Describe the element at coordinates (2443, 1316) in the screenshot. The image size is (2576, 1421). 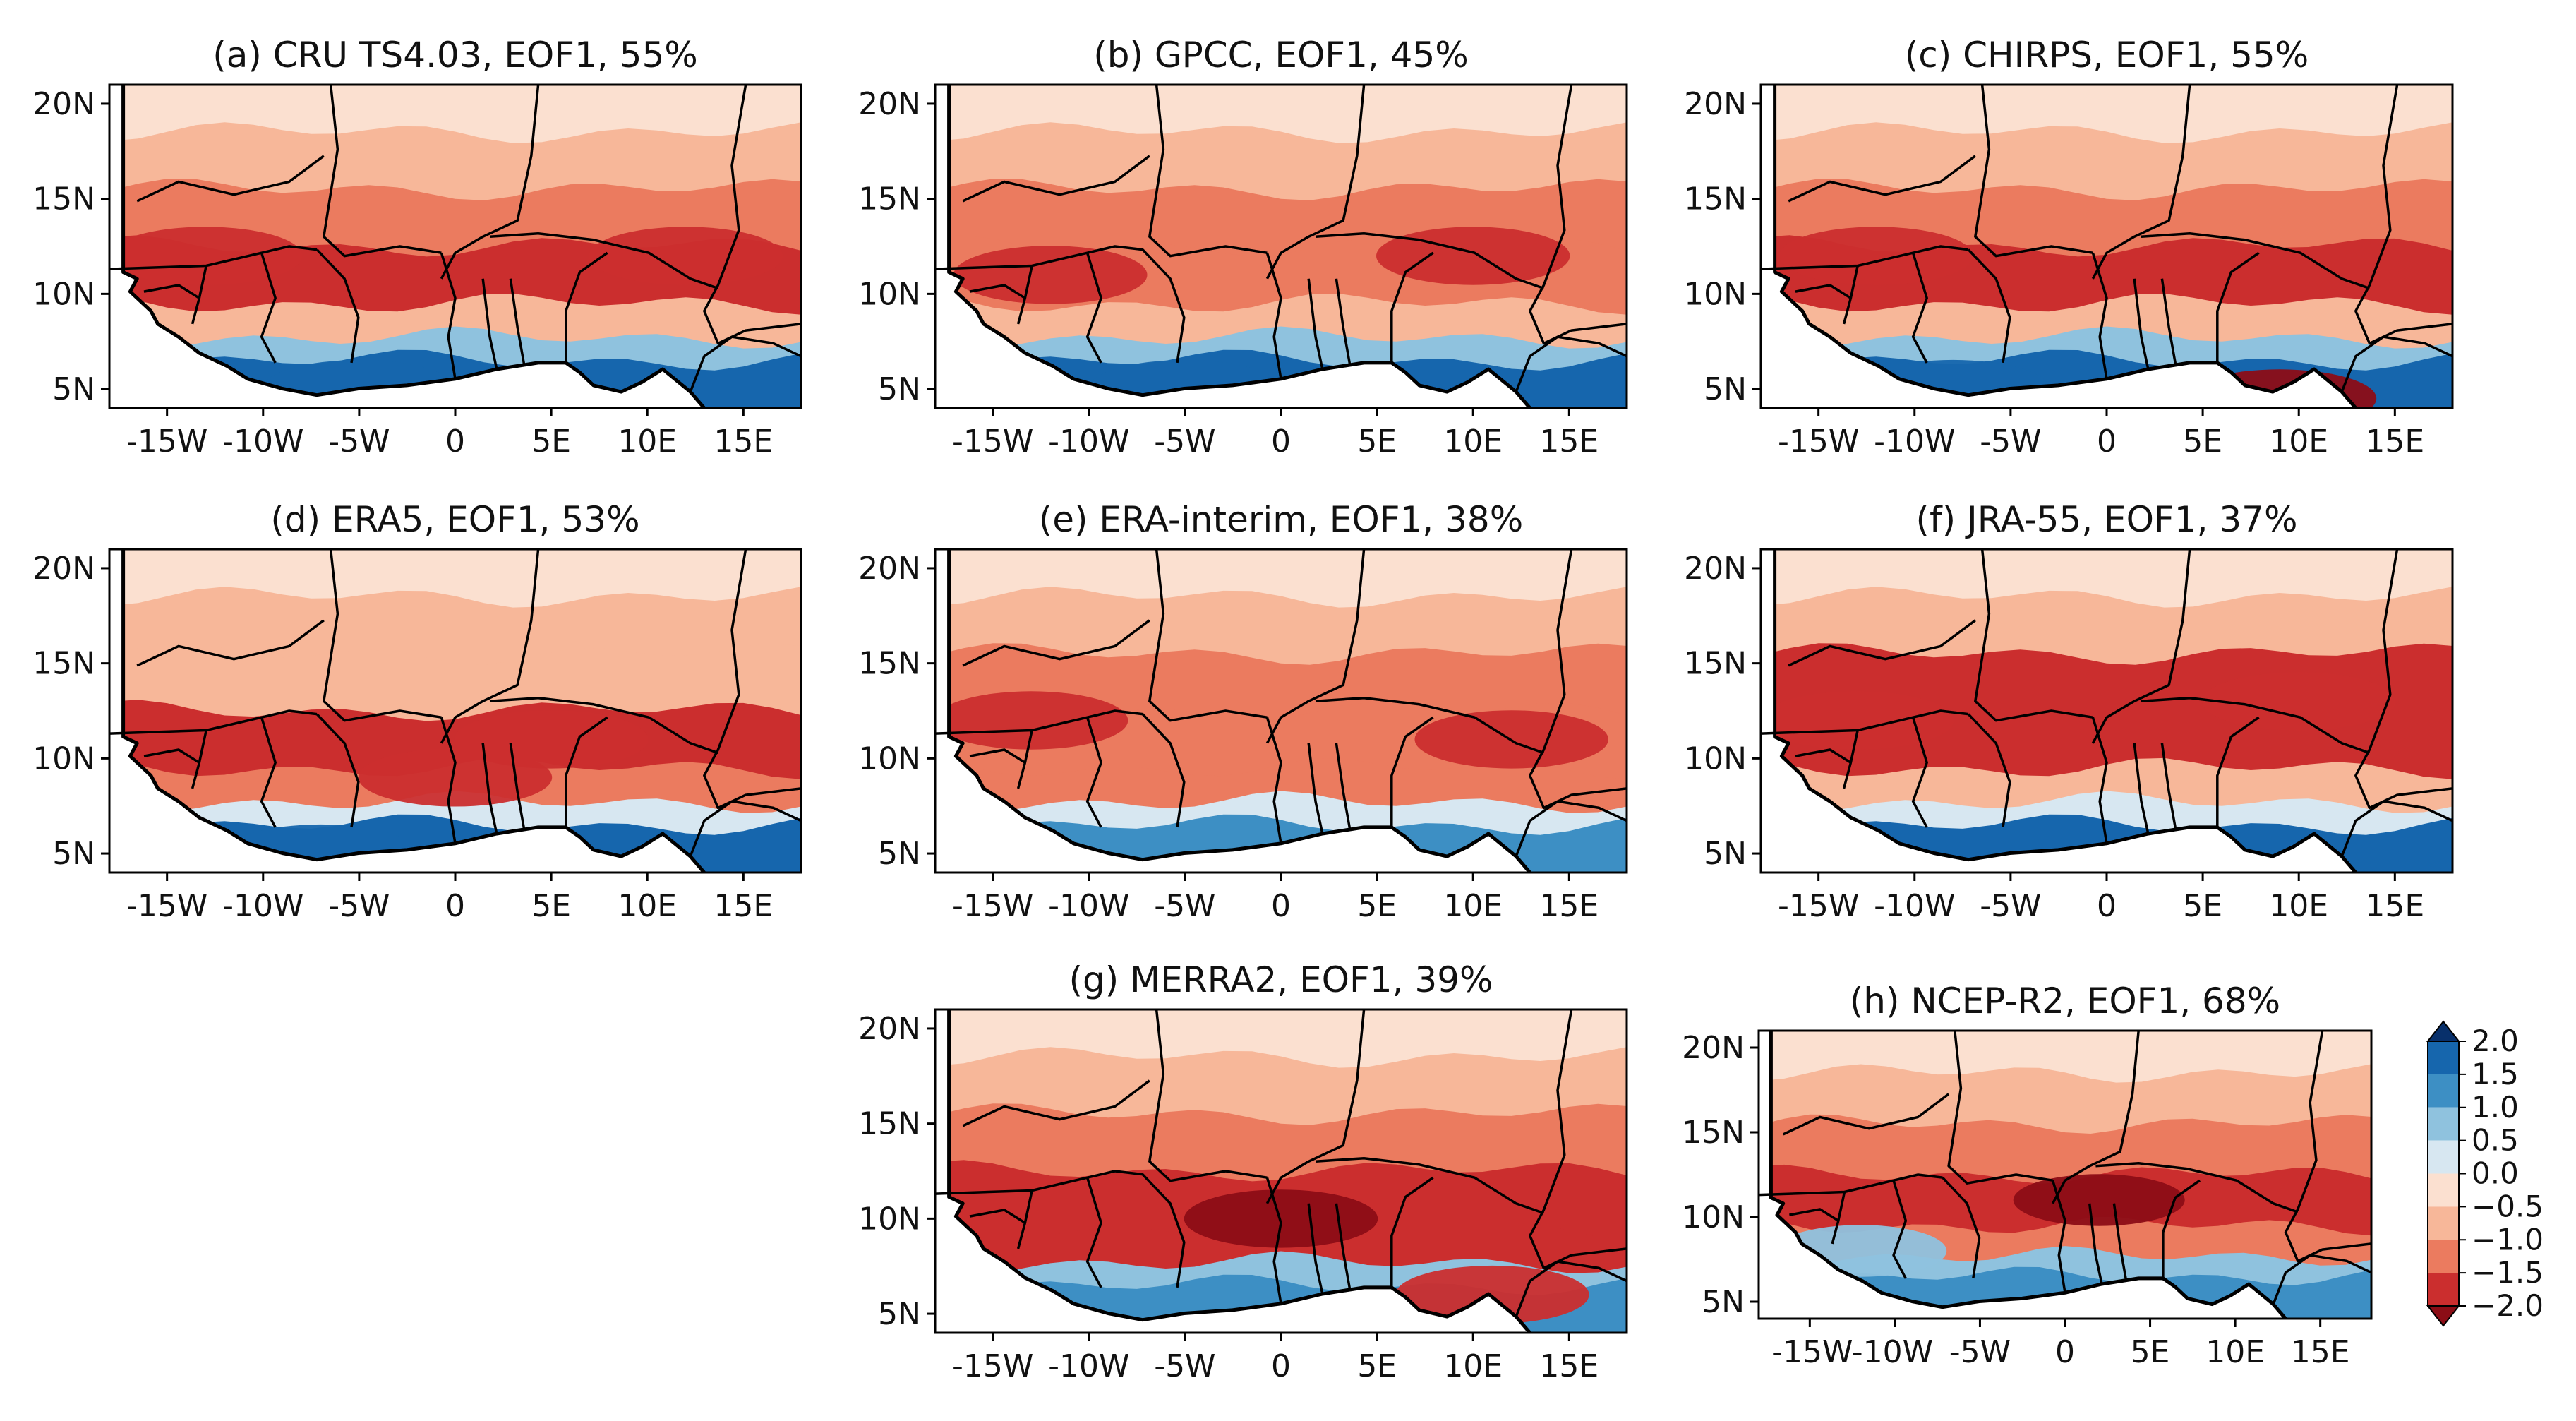
I see `colorbar-extend-low` at that location.